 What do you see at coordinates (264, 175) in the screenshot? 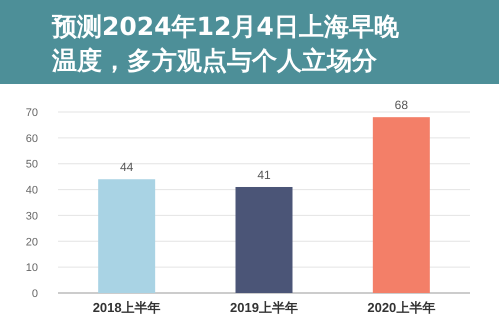
I see `data-label: 41` at bounding box center [264, 175].